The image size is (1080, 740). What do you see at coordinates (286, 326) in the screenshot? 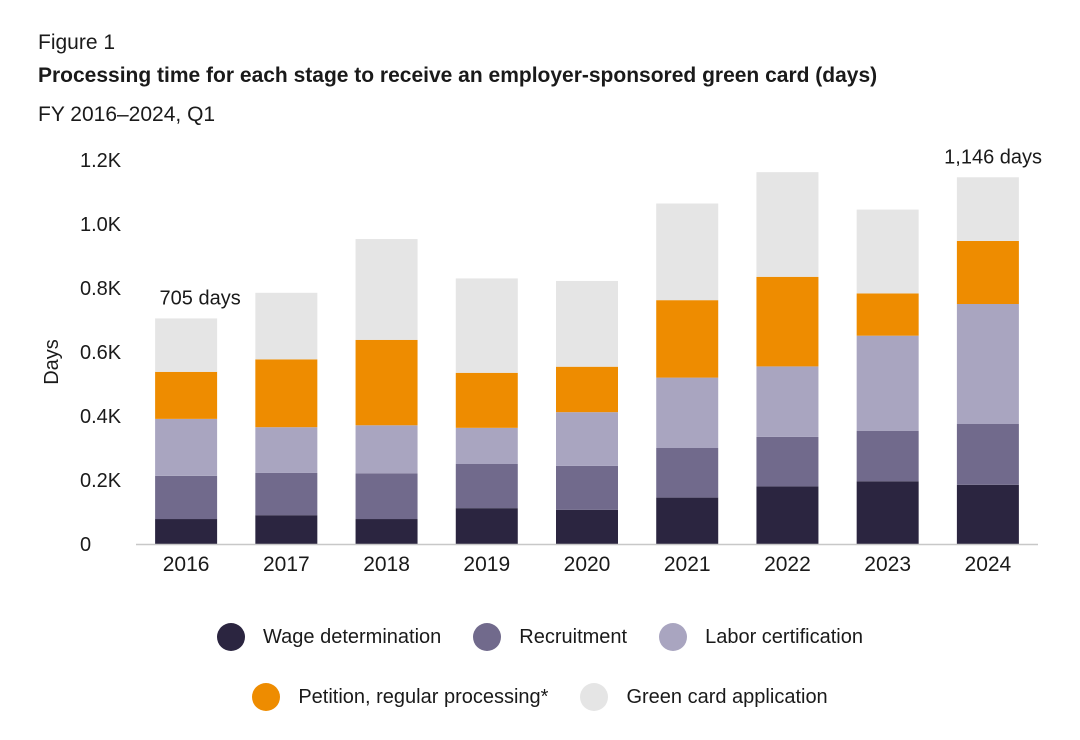
I see `bar-segment-green-card-application-2017` at bounding box center [286, 326].